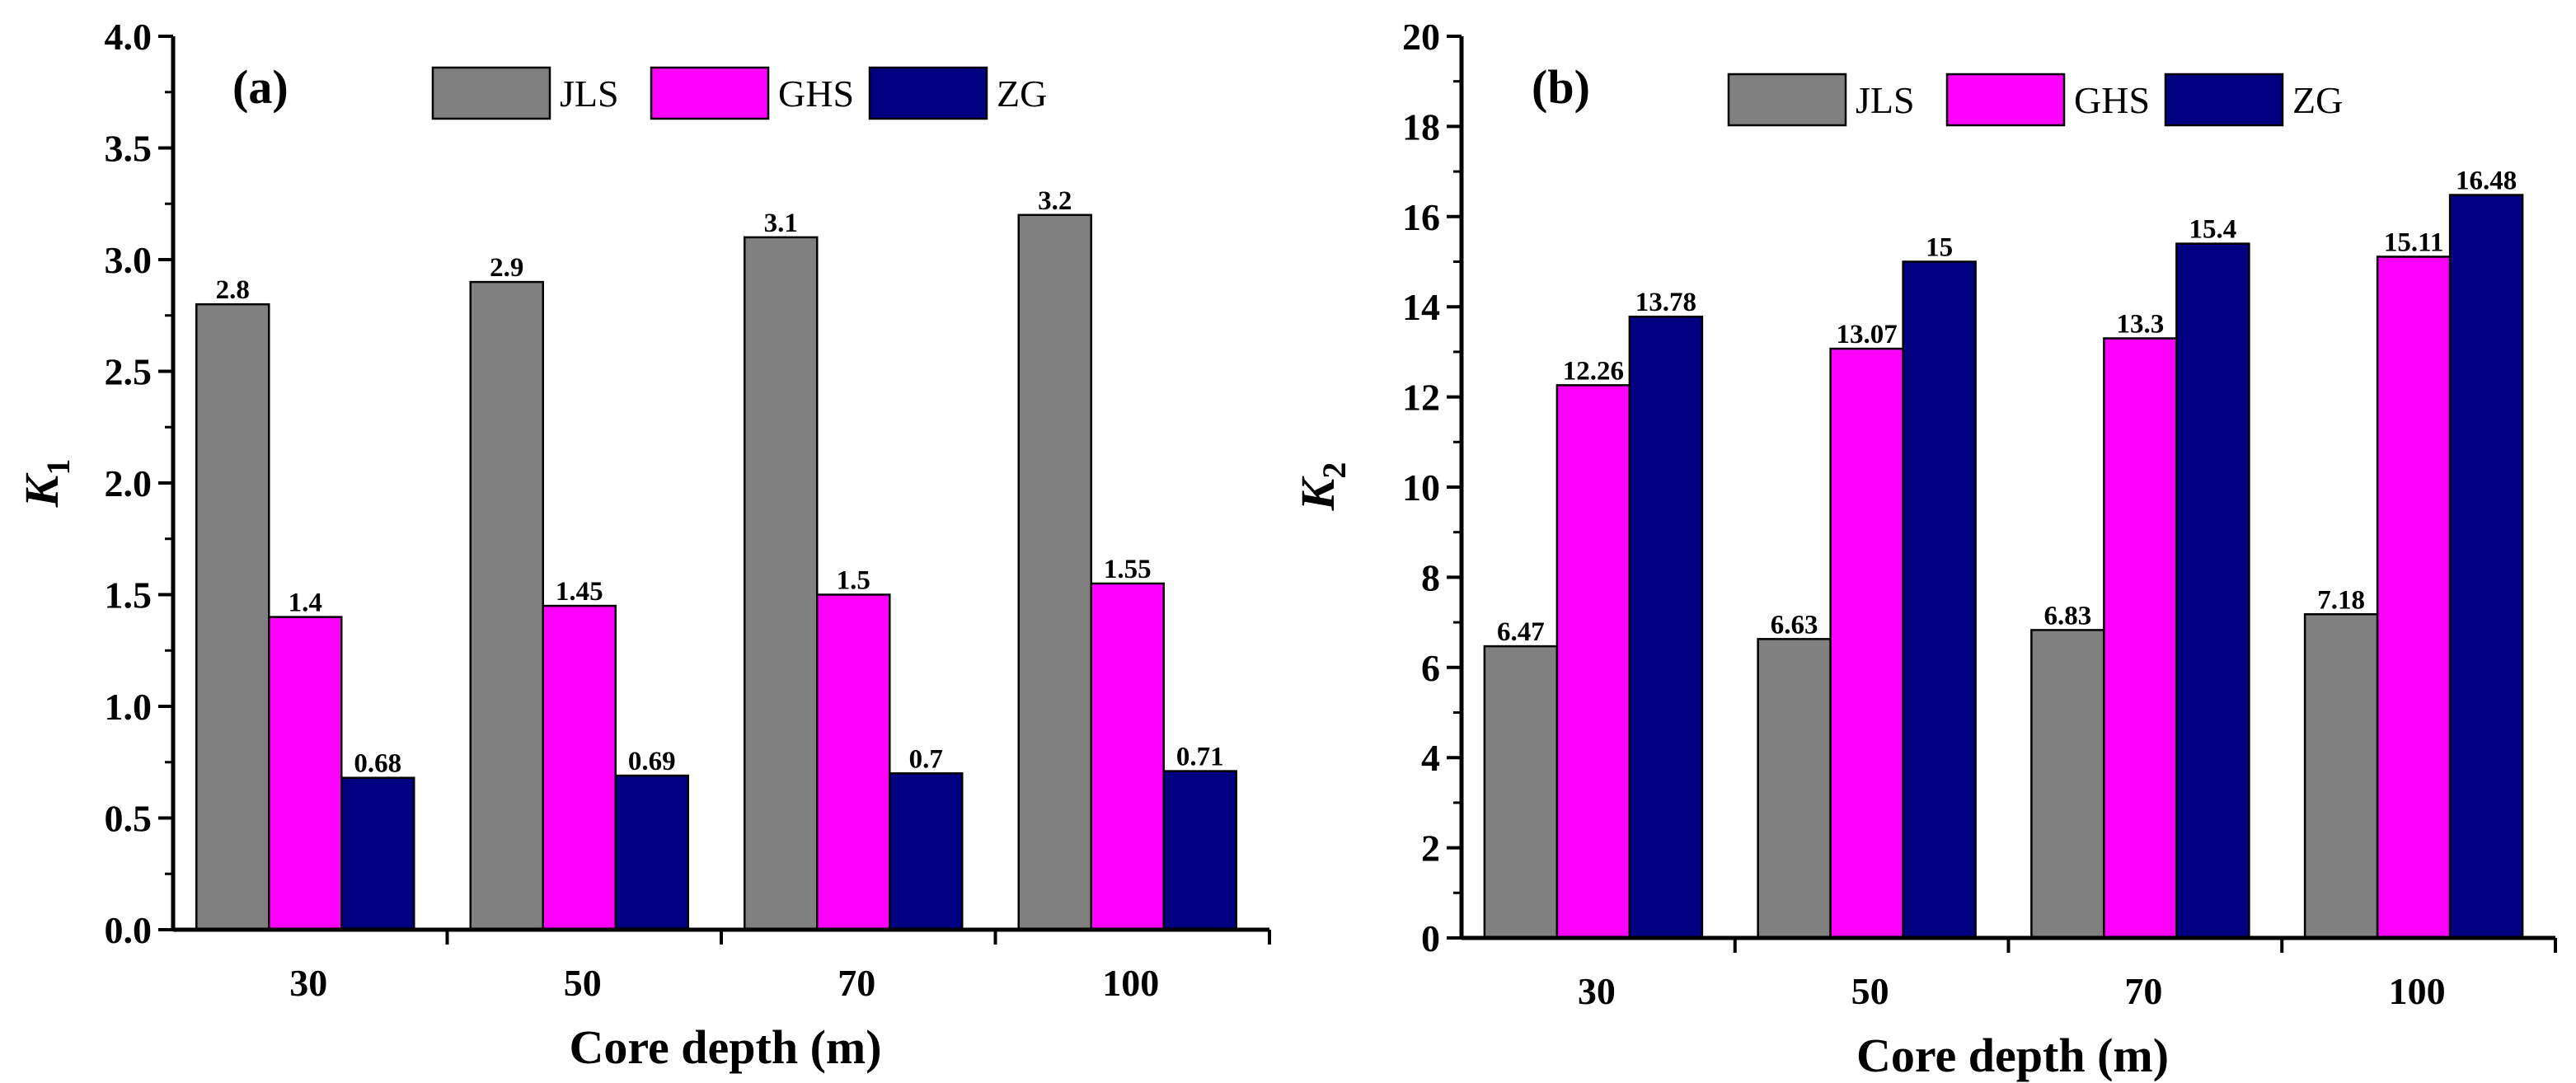  Describe the element at coordinates (652, 761) in the screenshot. I see `data-label: 0.69` at that location.